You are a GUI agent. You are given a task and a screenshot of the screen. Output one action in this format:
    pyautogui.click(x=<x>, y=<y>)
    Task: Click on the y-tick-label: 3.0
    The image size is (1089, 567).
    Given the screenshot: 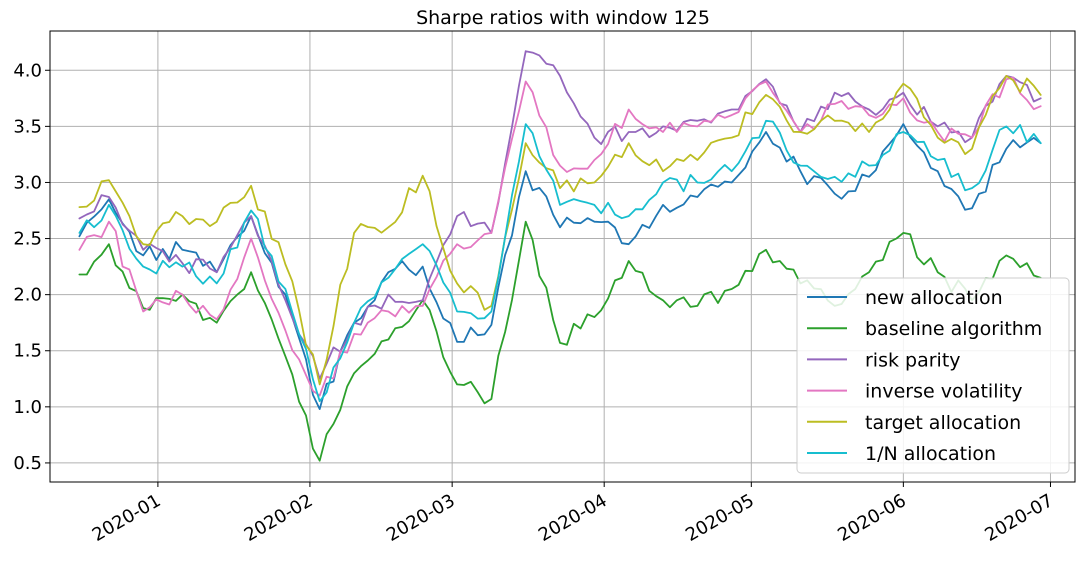 What is the action you would take?
    pyautogui.click(x=27, y=182)
    